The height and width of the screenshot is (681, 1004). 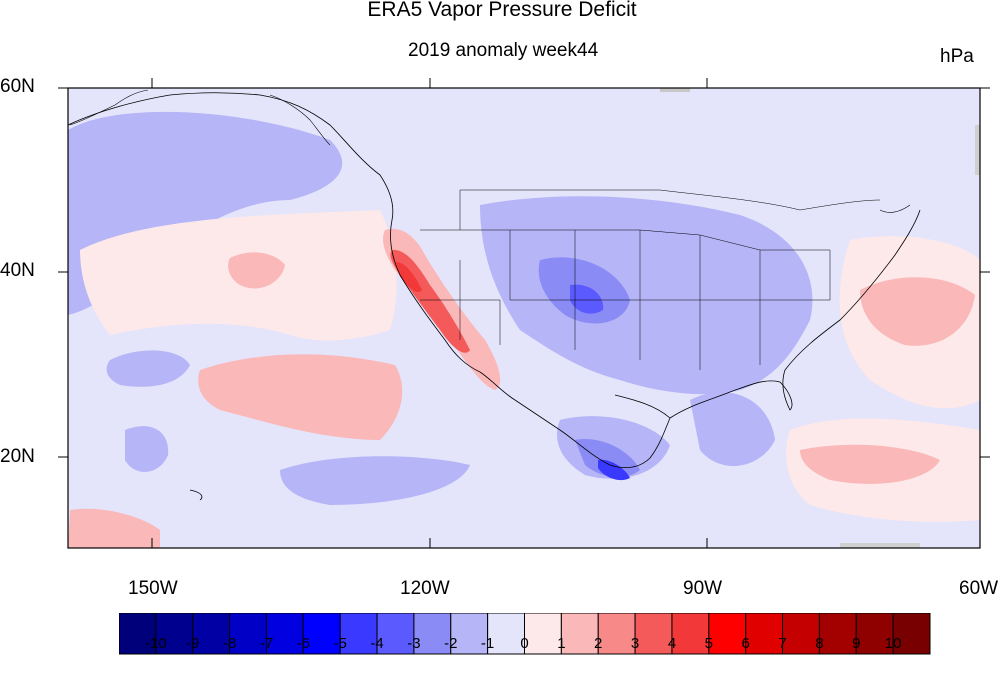 I want to click on colorbar-label: 1, so click(x=561, y=643).